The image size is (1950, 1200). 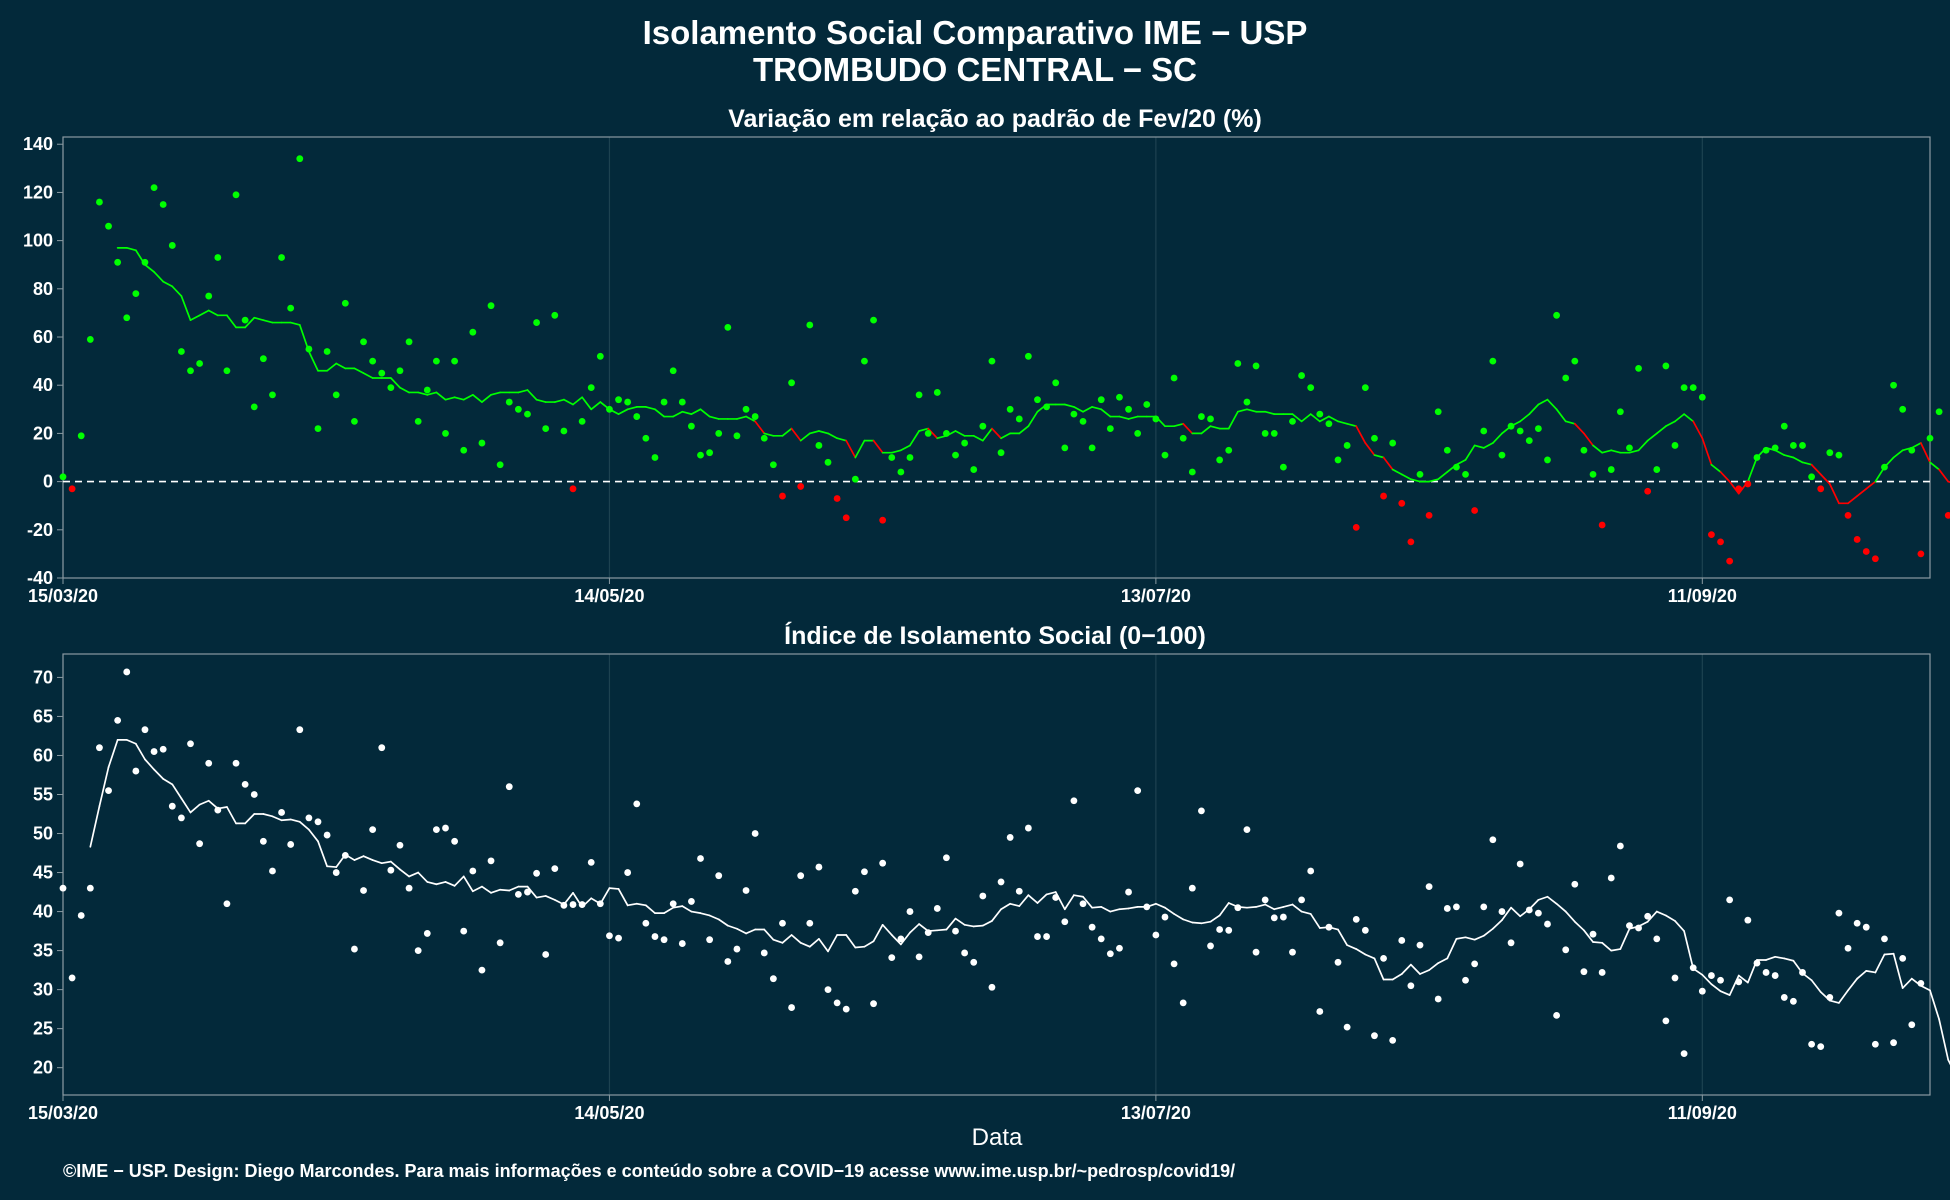 What do you see at coordinates (1702, 596) in the screenshot?
I see `x-tick-label: 11/09/20` at bounding box center [1702, 596].